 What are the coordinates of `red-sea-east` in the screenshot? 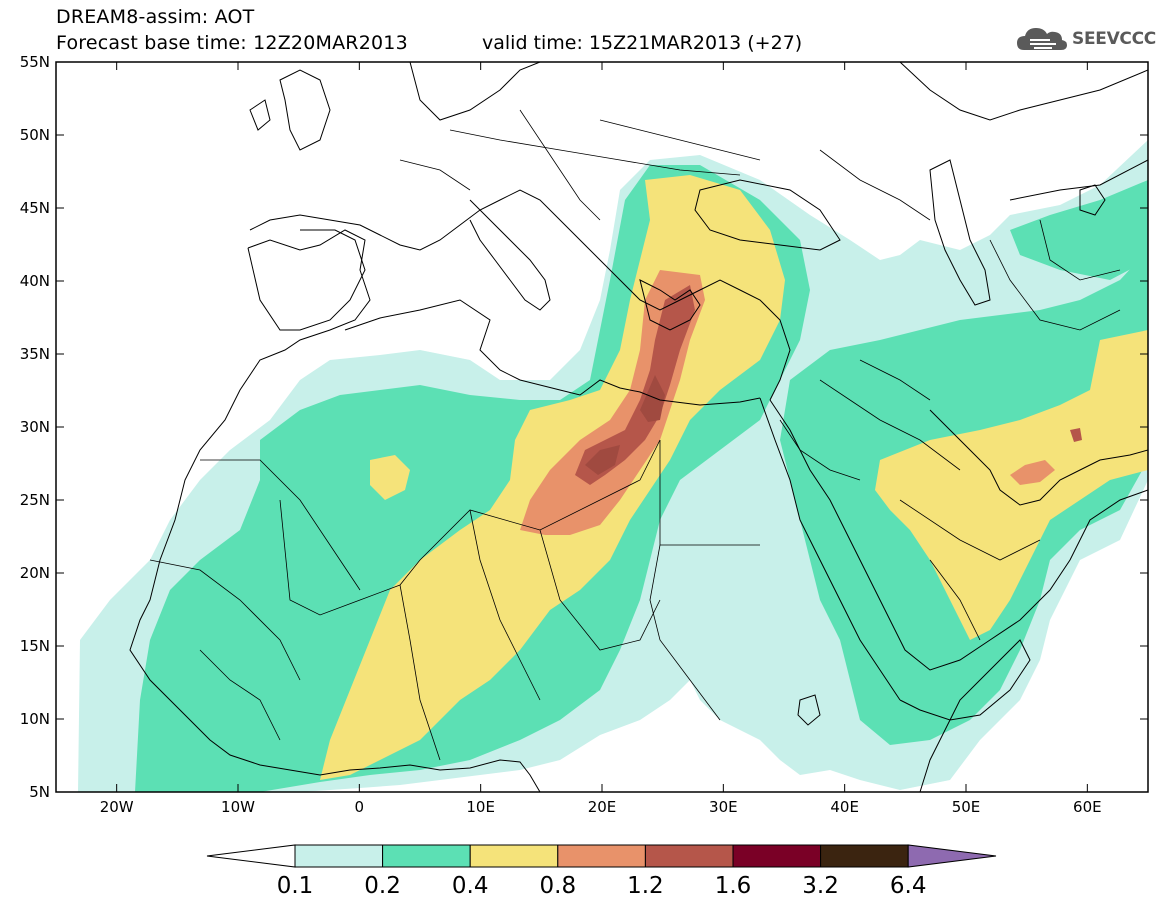 It's located at (958, 535).